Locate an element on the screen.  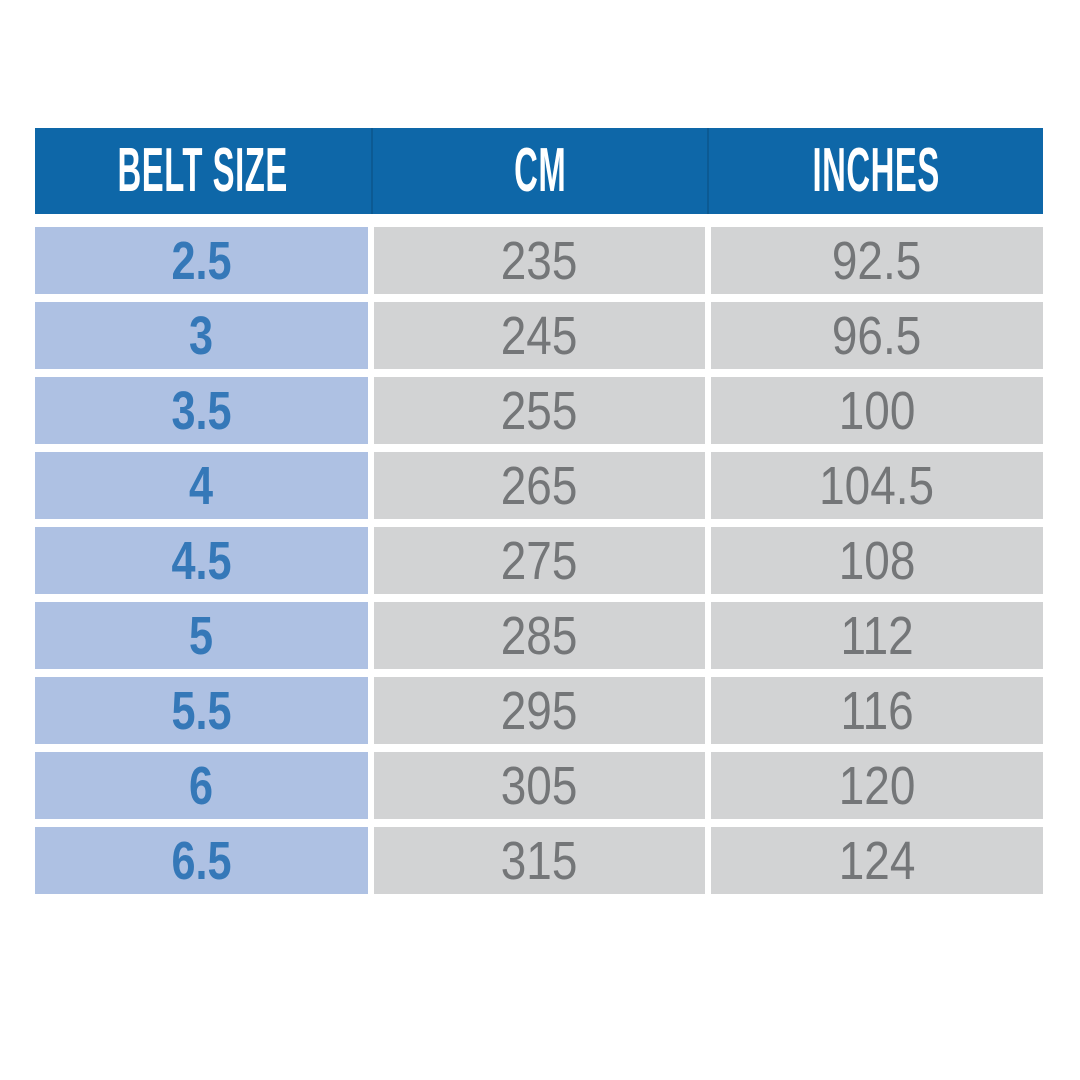
table-header-row: BELT SIZE CM INCHES is located at coordinates (539, 171).